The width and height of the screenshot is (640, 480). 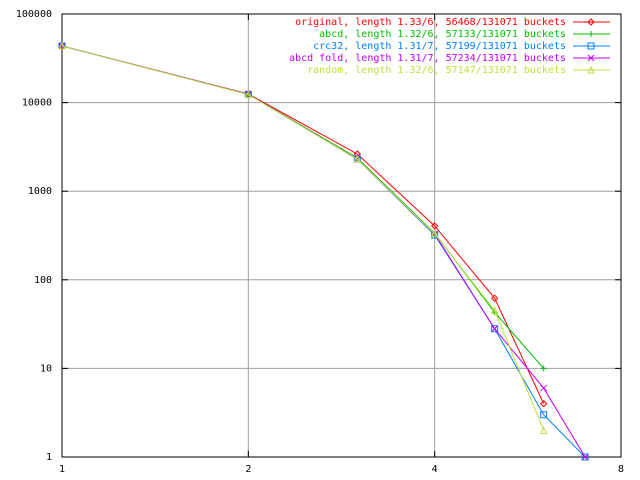 What do you see at coordinates (37, 103) in the screenshot?
I see `y-tick-label: 10000` at bounding box center [37, 103].